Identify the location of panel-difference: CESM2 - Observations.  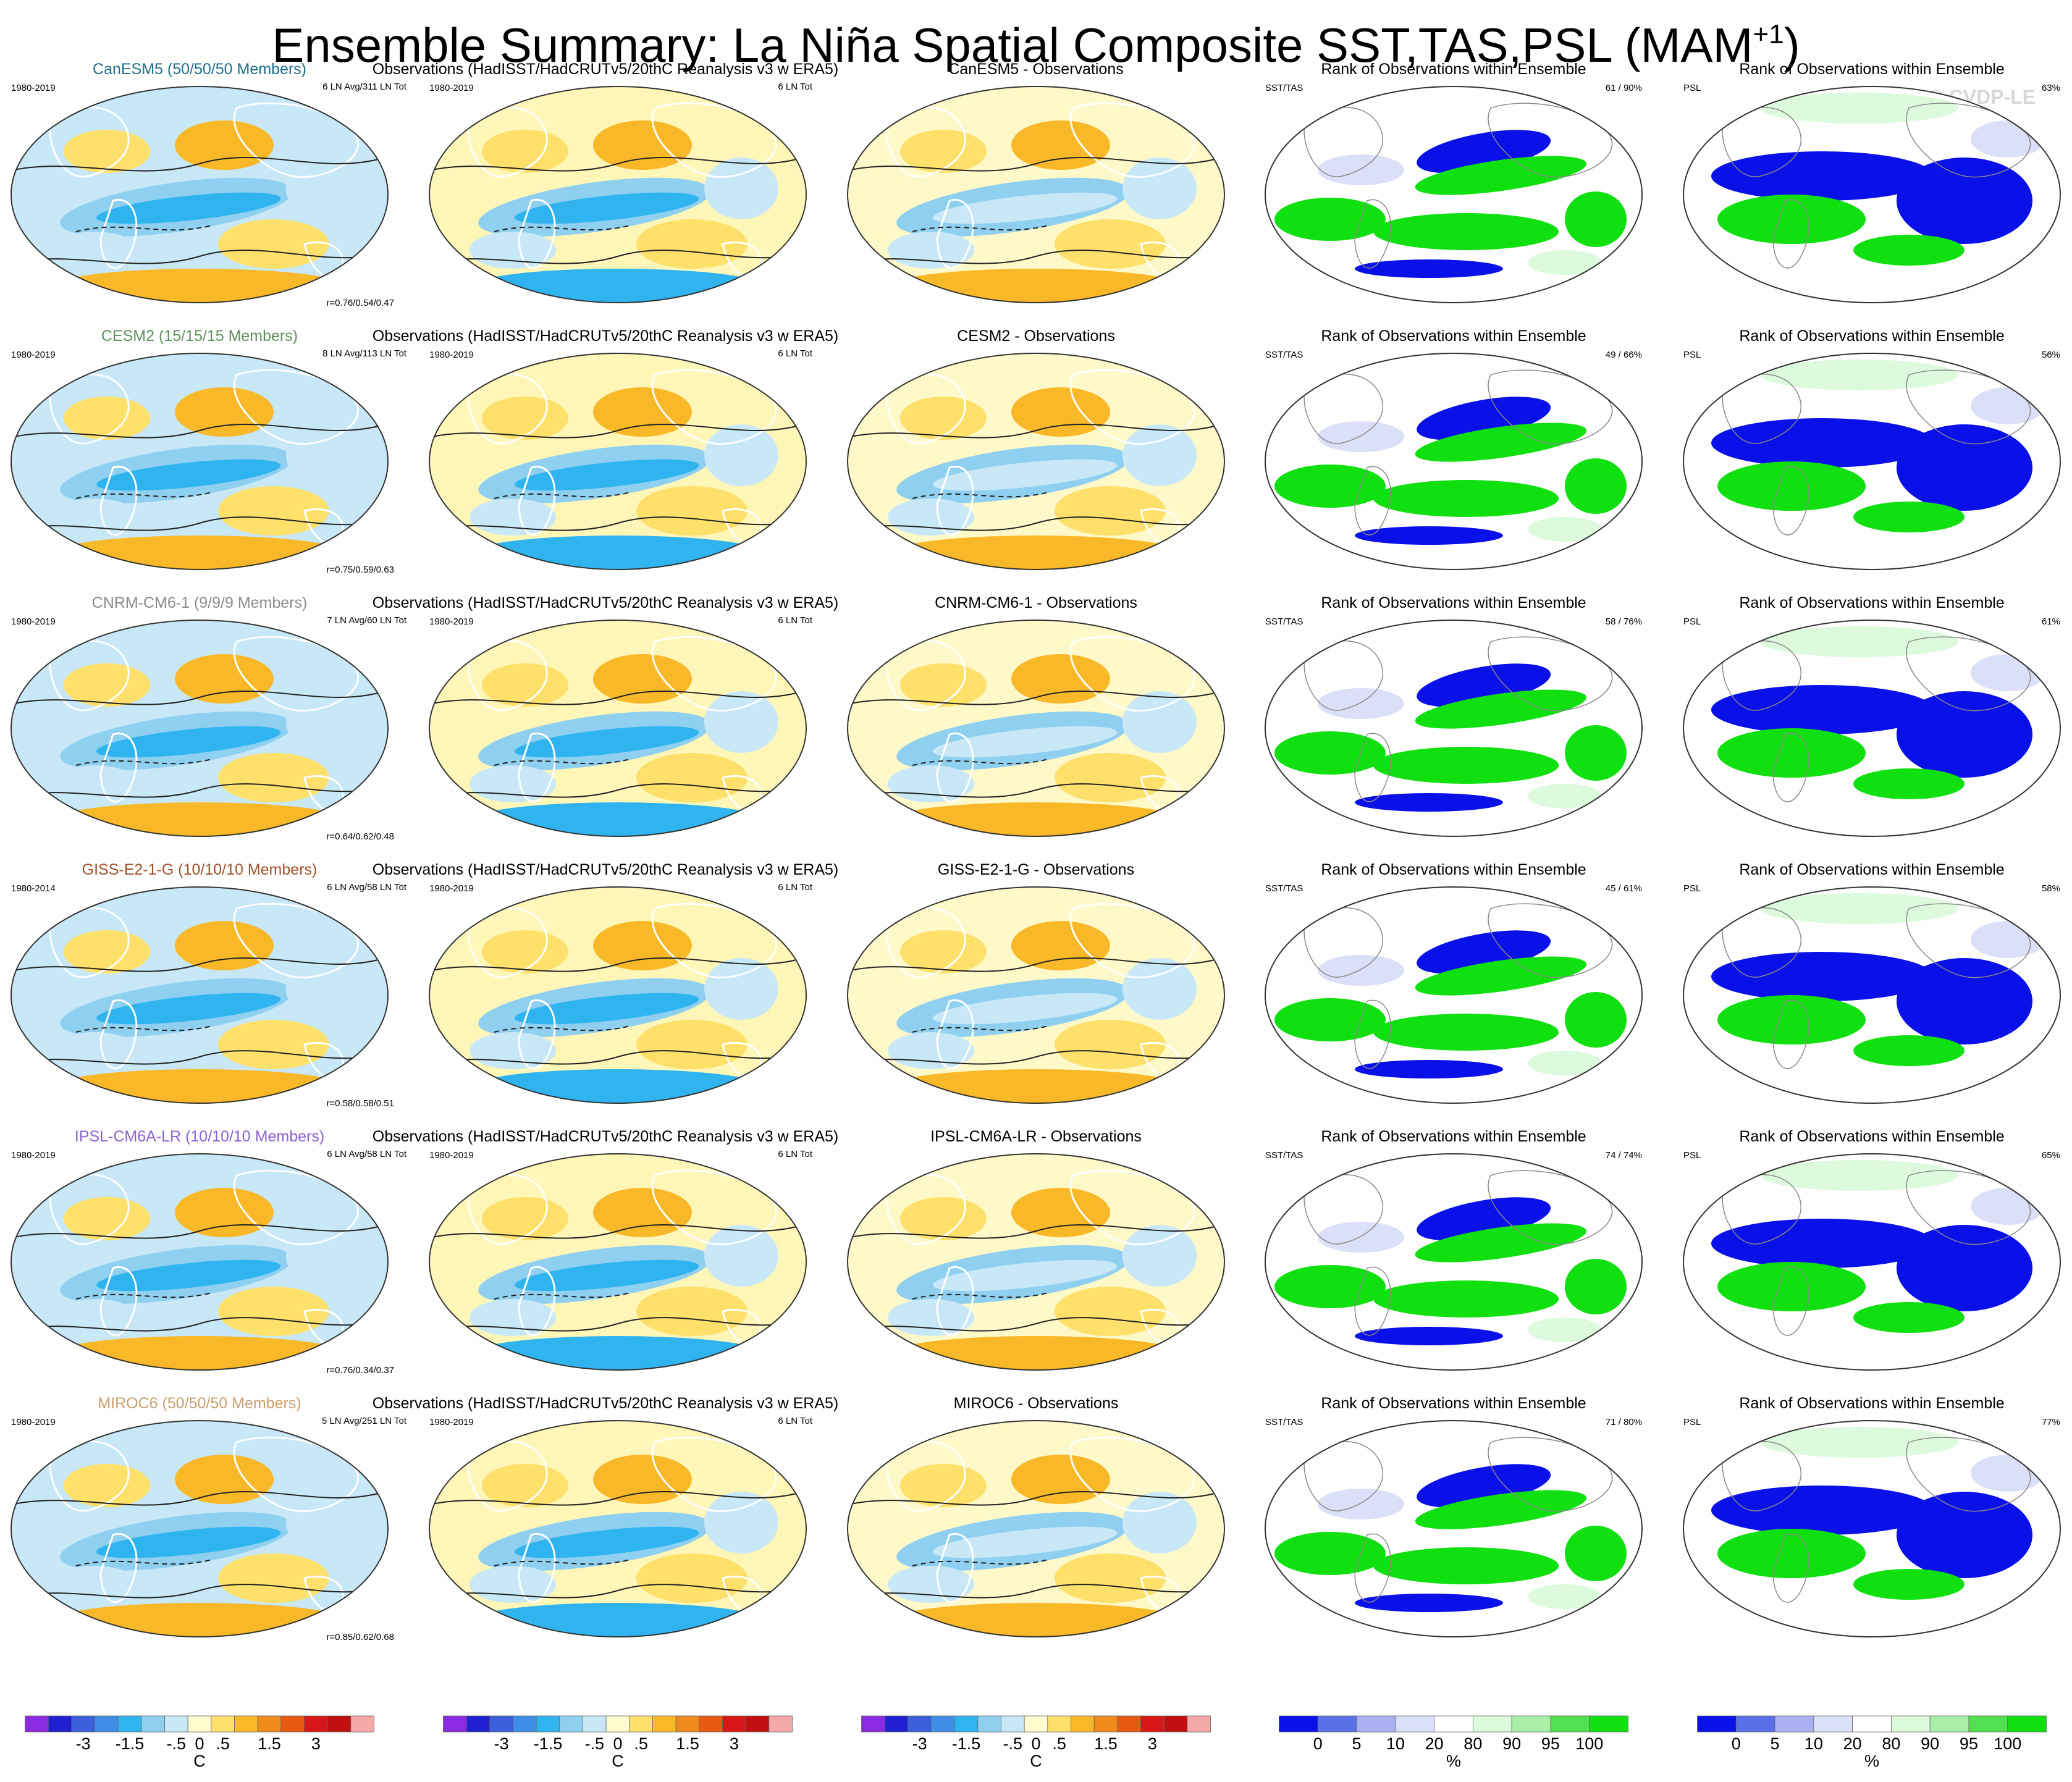
(1036, 448).